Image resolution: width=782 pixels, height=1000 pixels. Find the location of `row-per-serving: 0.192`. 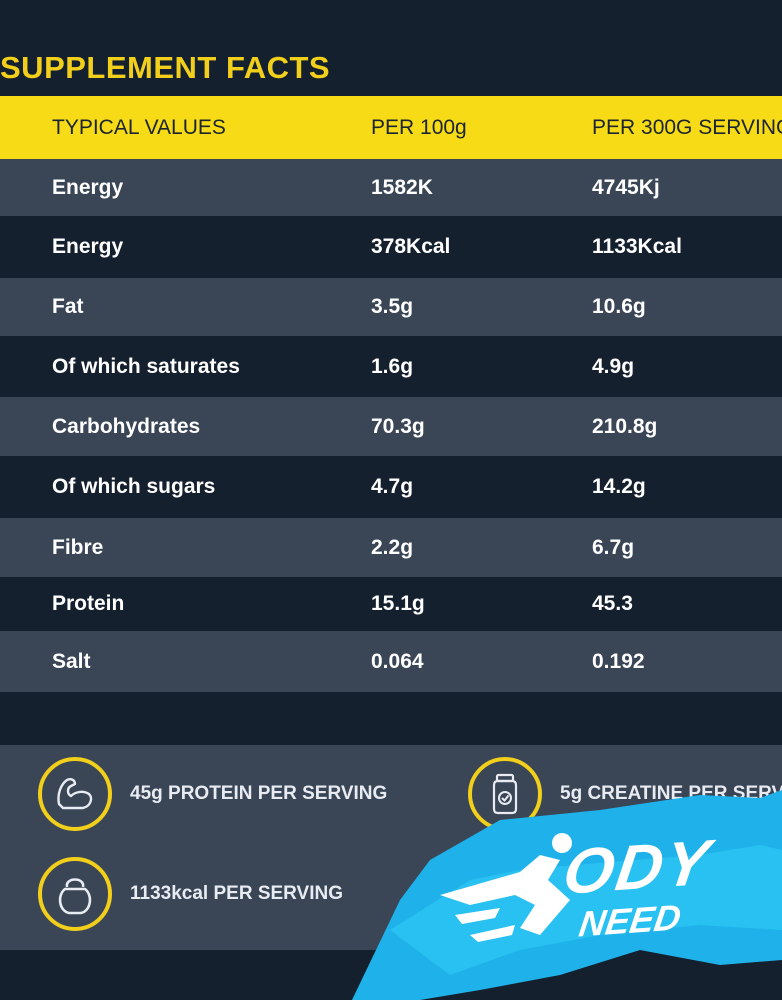

row-per-serving: 0.192 is located at coordinates (618, 661).